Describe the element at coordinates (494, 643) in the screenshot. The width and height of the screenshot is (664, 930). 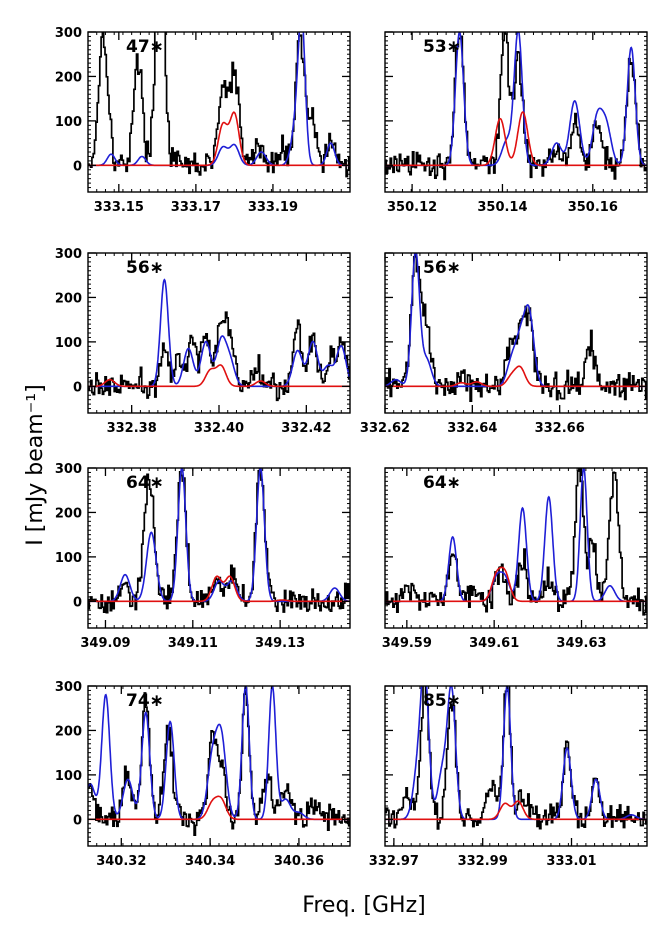
I see `x-tick-label: 349.61` at that location.